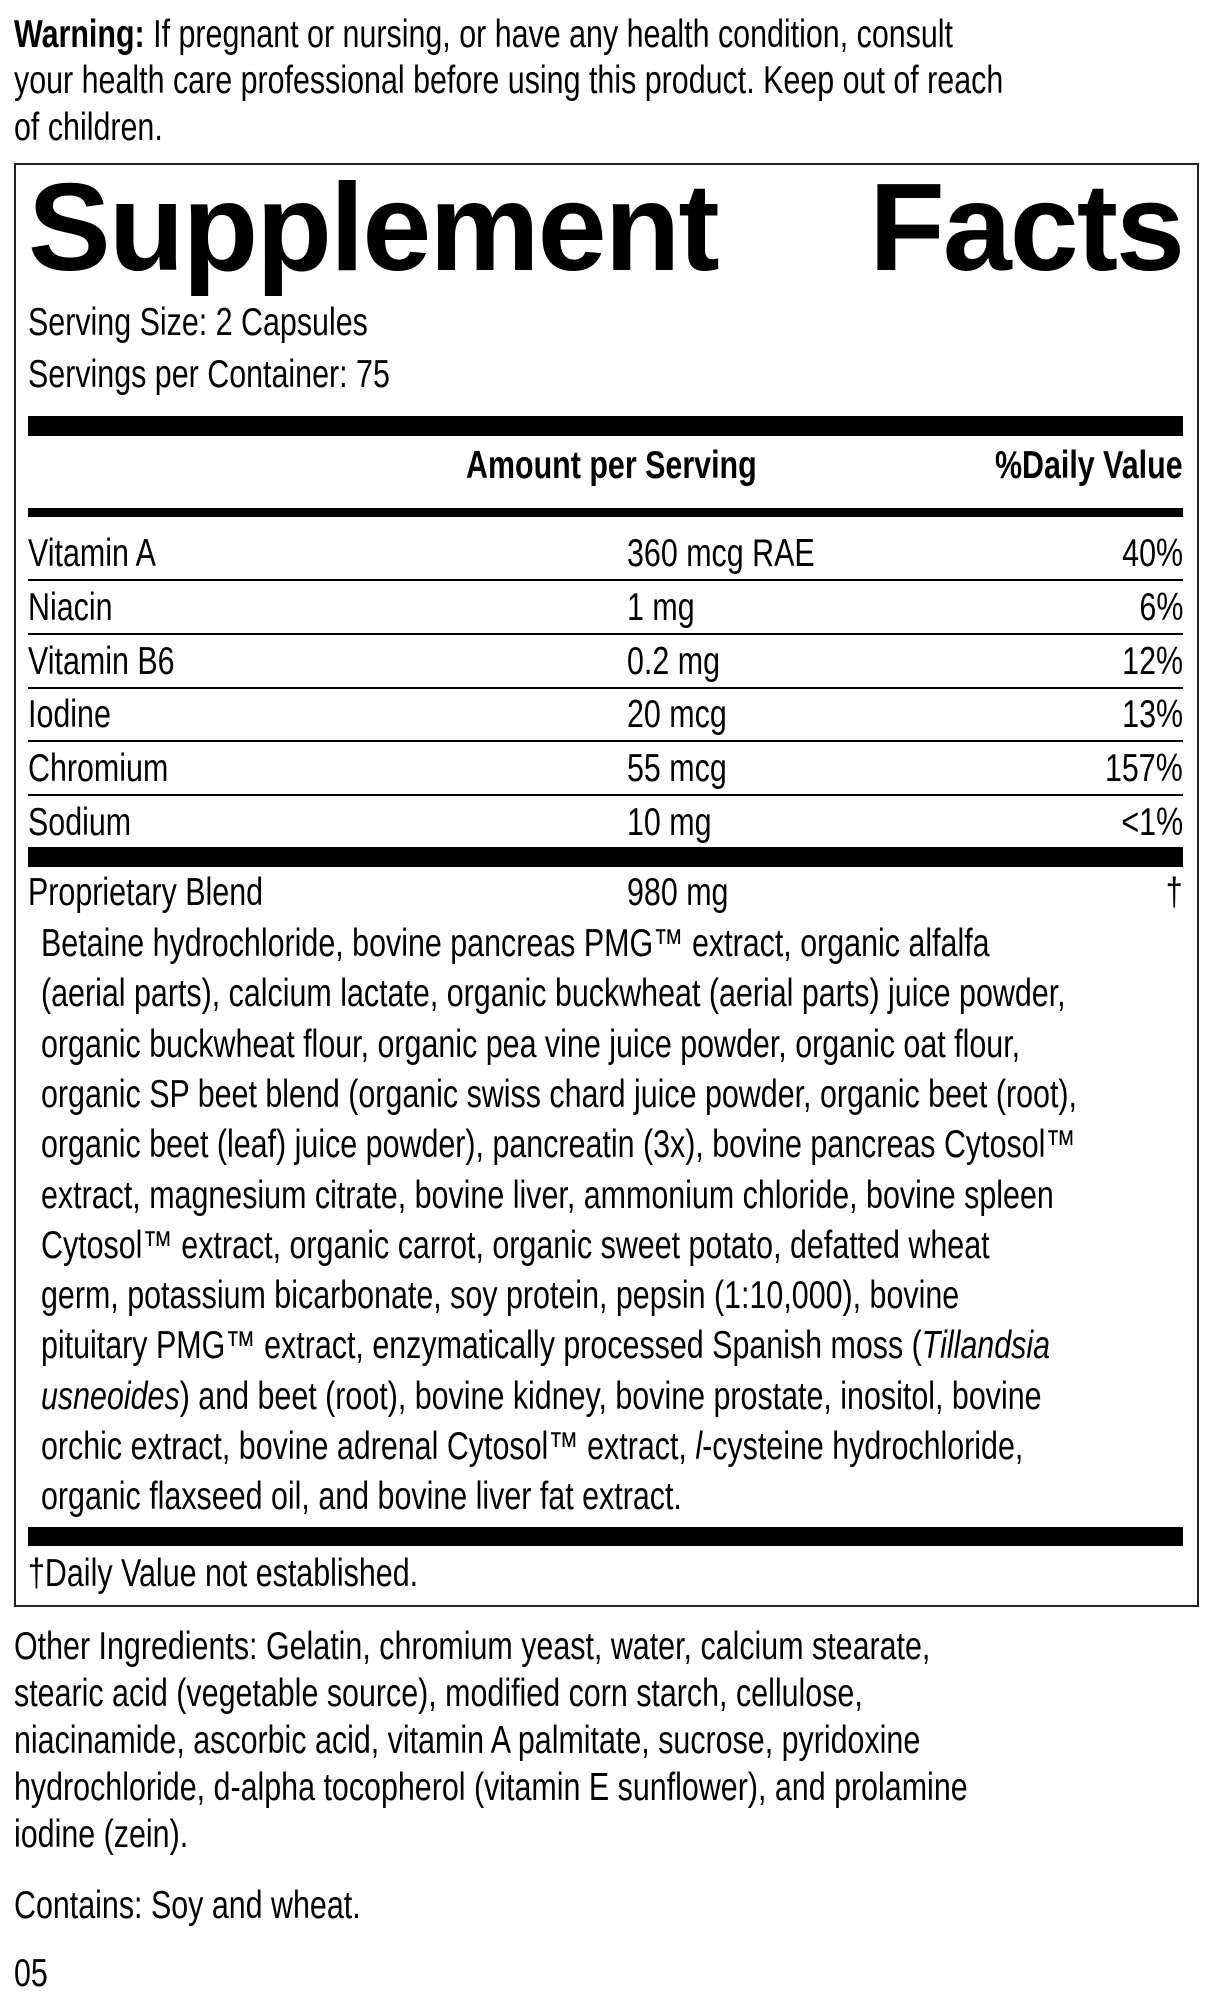  What do you see at coordinates (101, 661) in the screenshot?
I see `nutrient-name: Vitamin B6` at bounding box center [101, 661].